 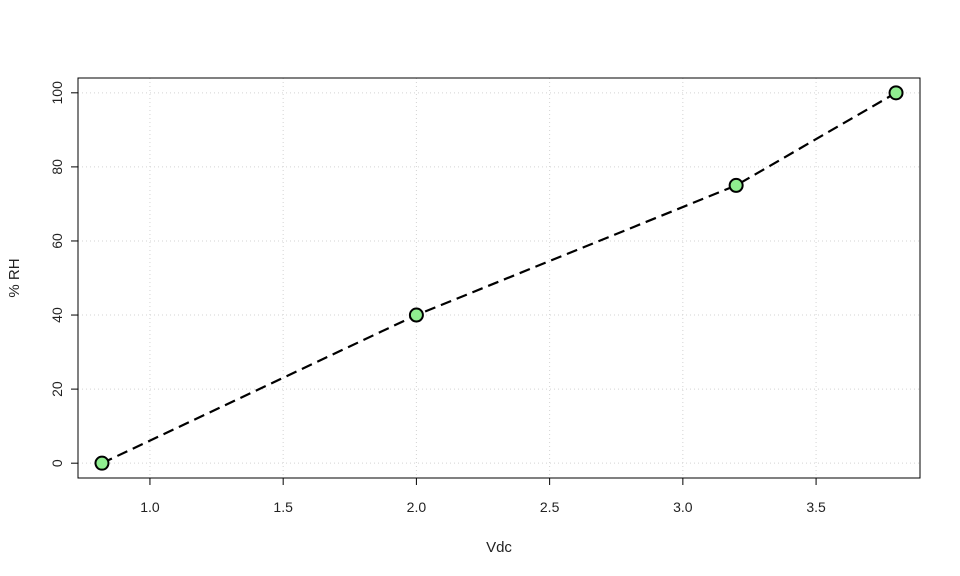 What do you see at coordinates (550, 507) in the screenshot?
I see `x-tick-label: 2.5` at bounding box center [550, 507].